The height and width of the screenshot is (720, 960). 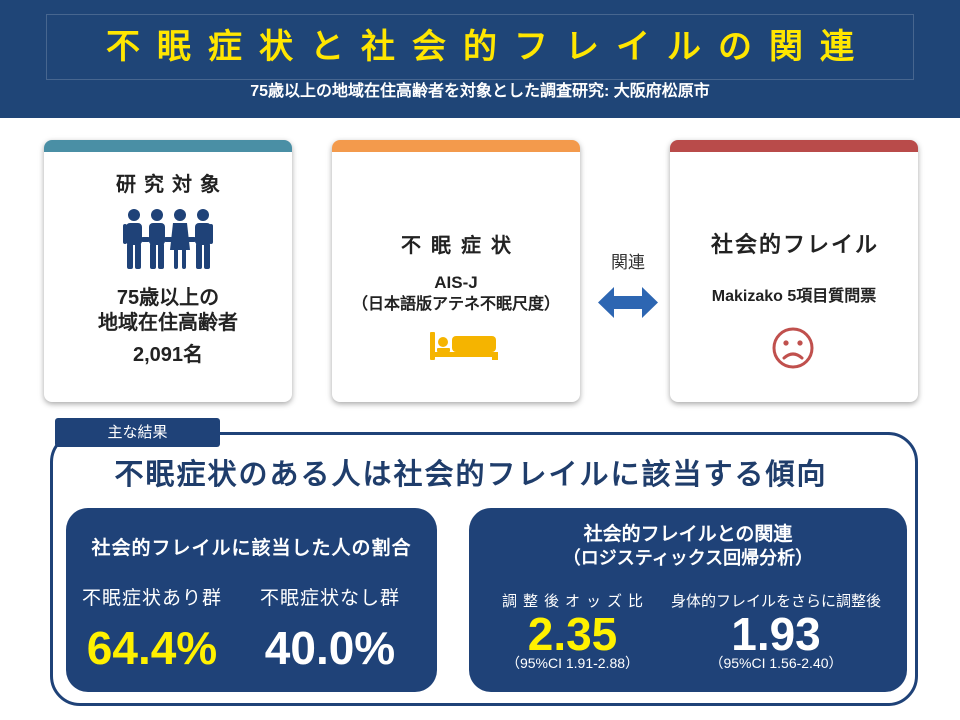 What do you see at coordinates (172, 185) in the screenshot?
I see `card-title: 研究対象` at bounding box center [172, 185].